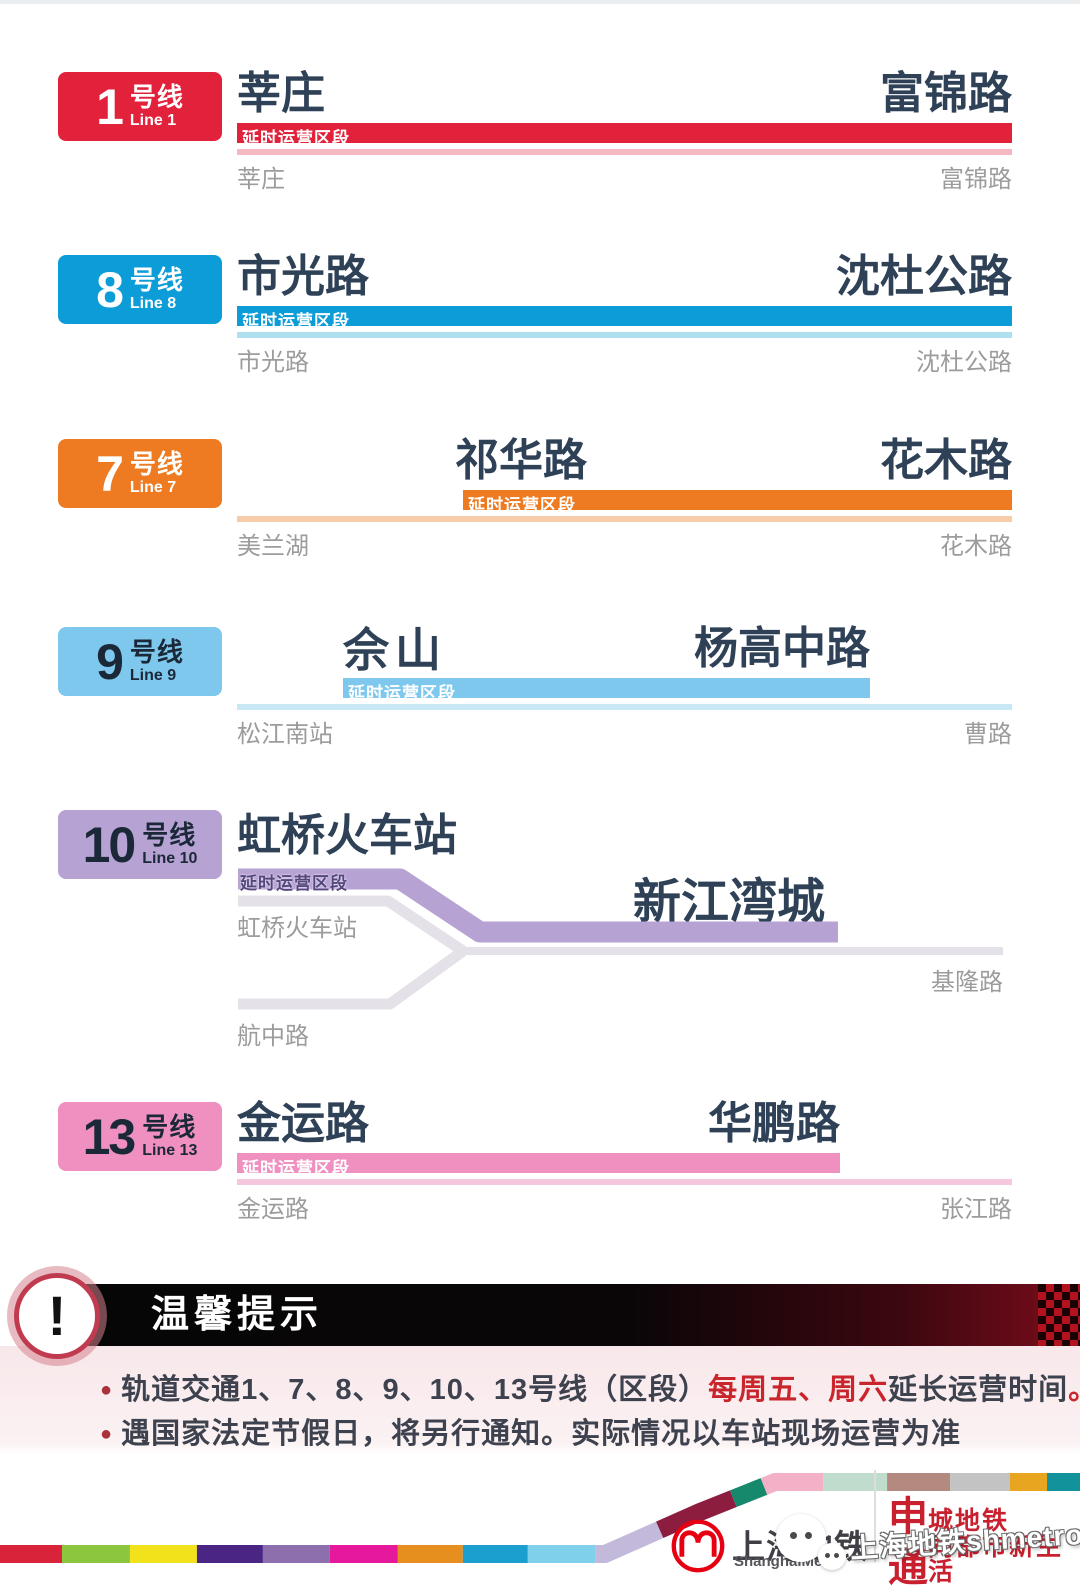  Describe the element at coordinates (976, 179) in the screenshot. I see `terminus-label-right: 富锦路` at that location.